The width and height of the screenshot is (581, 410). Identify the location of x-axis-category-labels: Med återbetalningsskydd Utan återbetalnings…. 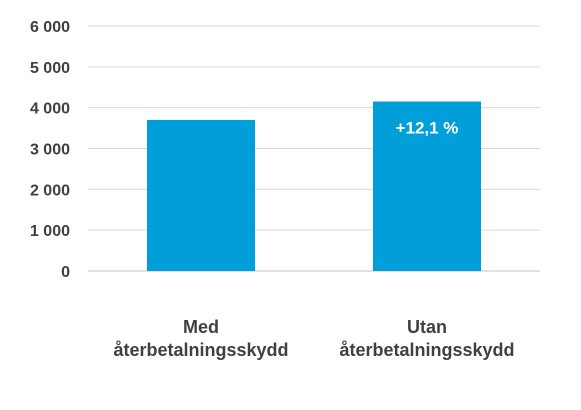
(313, 338).